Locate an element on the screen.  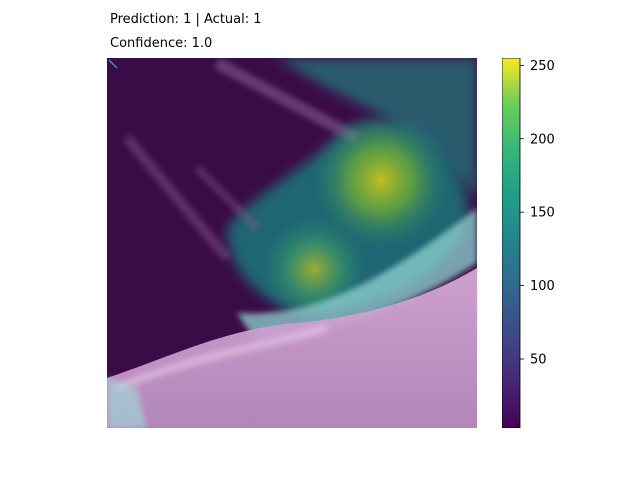
chart-title-line-2: Confidence: 1.0 is located at coordinates (161, 43).